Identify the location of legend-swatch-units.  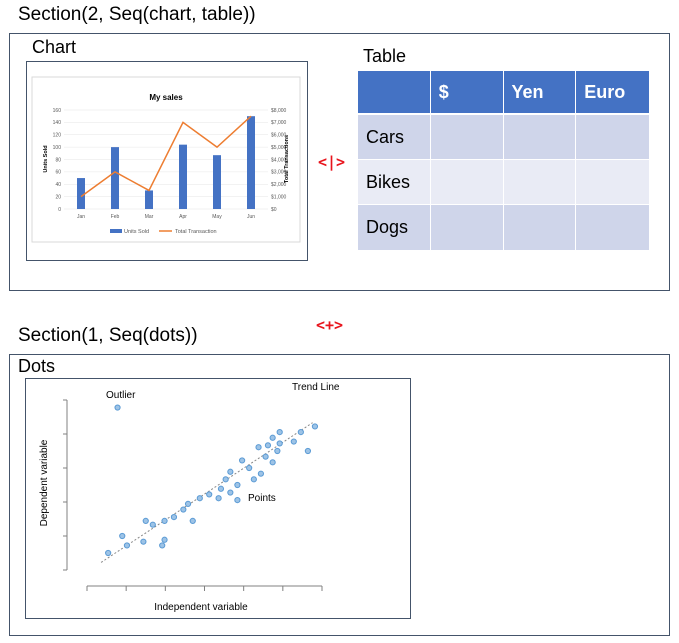
(116, 231).